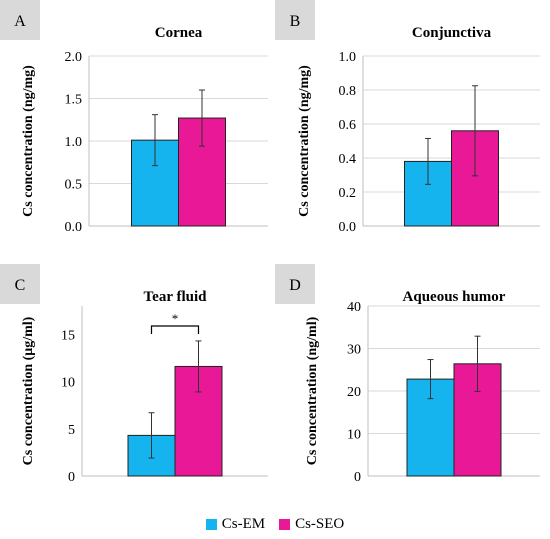 This screenshot has width=550, height=539. What do you see at coordinates (454, 297) in the screenshot?
I see `chart-title: Aqueous humor` at bounding box center [454, 297].